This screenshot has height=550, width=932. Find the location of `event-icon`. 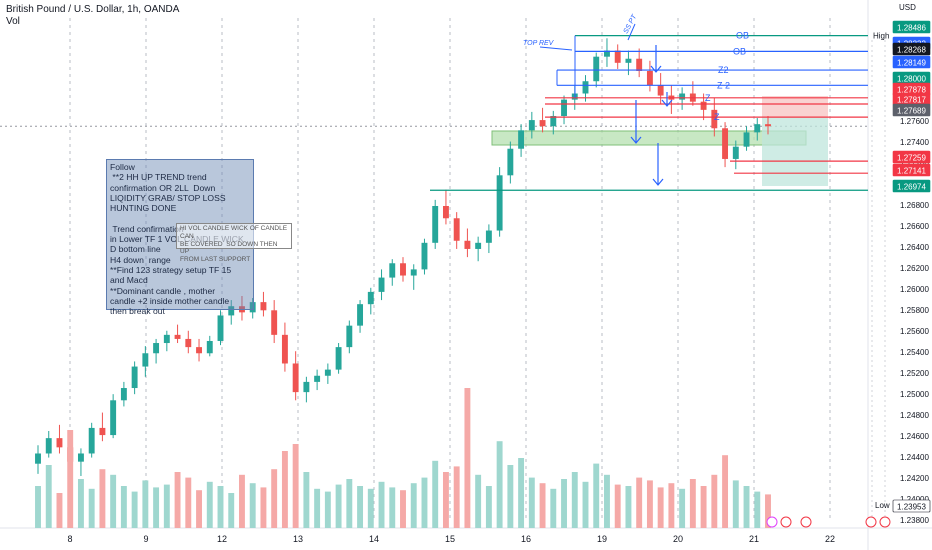

event-icon is located at coordinates (772, 522).